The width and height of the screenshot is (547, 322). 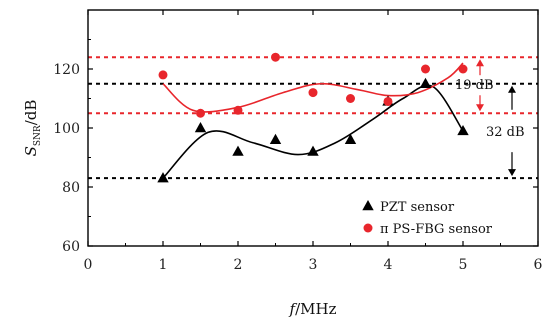 What do you see at coordinates (38, 135) in the screenshot?
I see `y-axis-subscript: SNR` at bounding box center [38, 135].